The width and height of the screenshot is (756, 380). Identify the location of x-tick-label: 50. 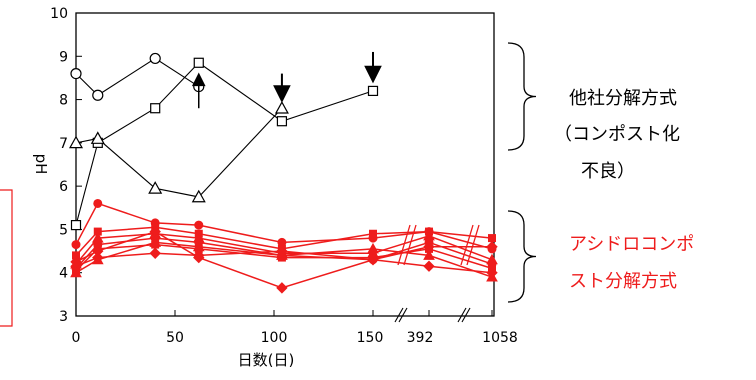
(175, 338).